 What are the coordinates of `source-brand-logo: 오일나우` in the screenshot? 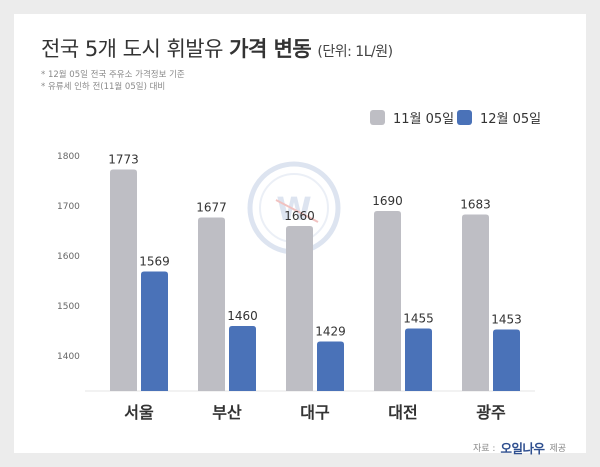 It's located at (522, 448).